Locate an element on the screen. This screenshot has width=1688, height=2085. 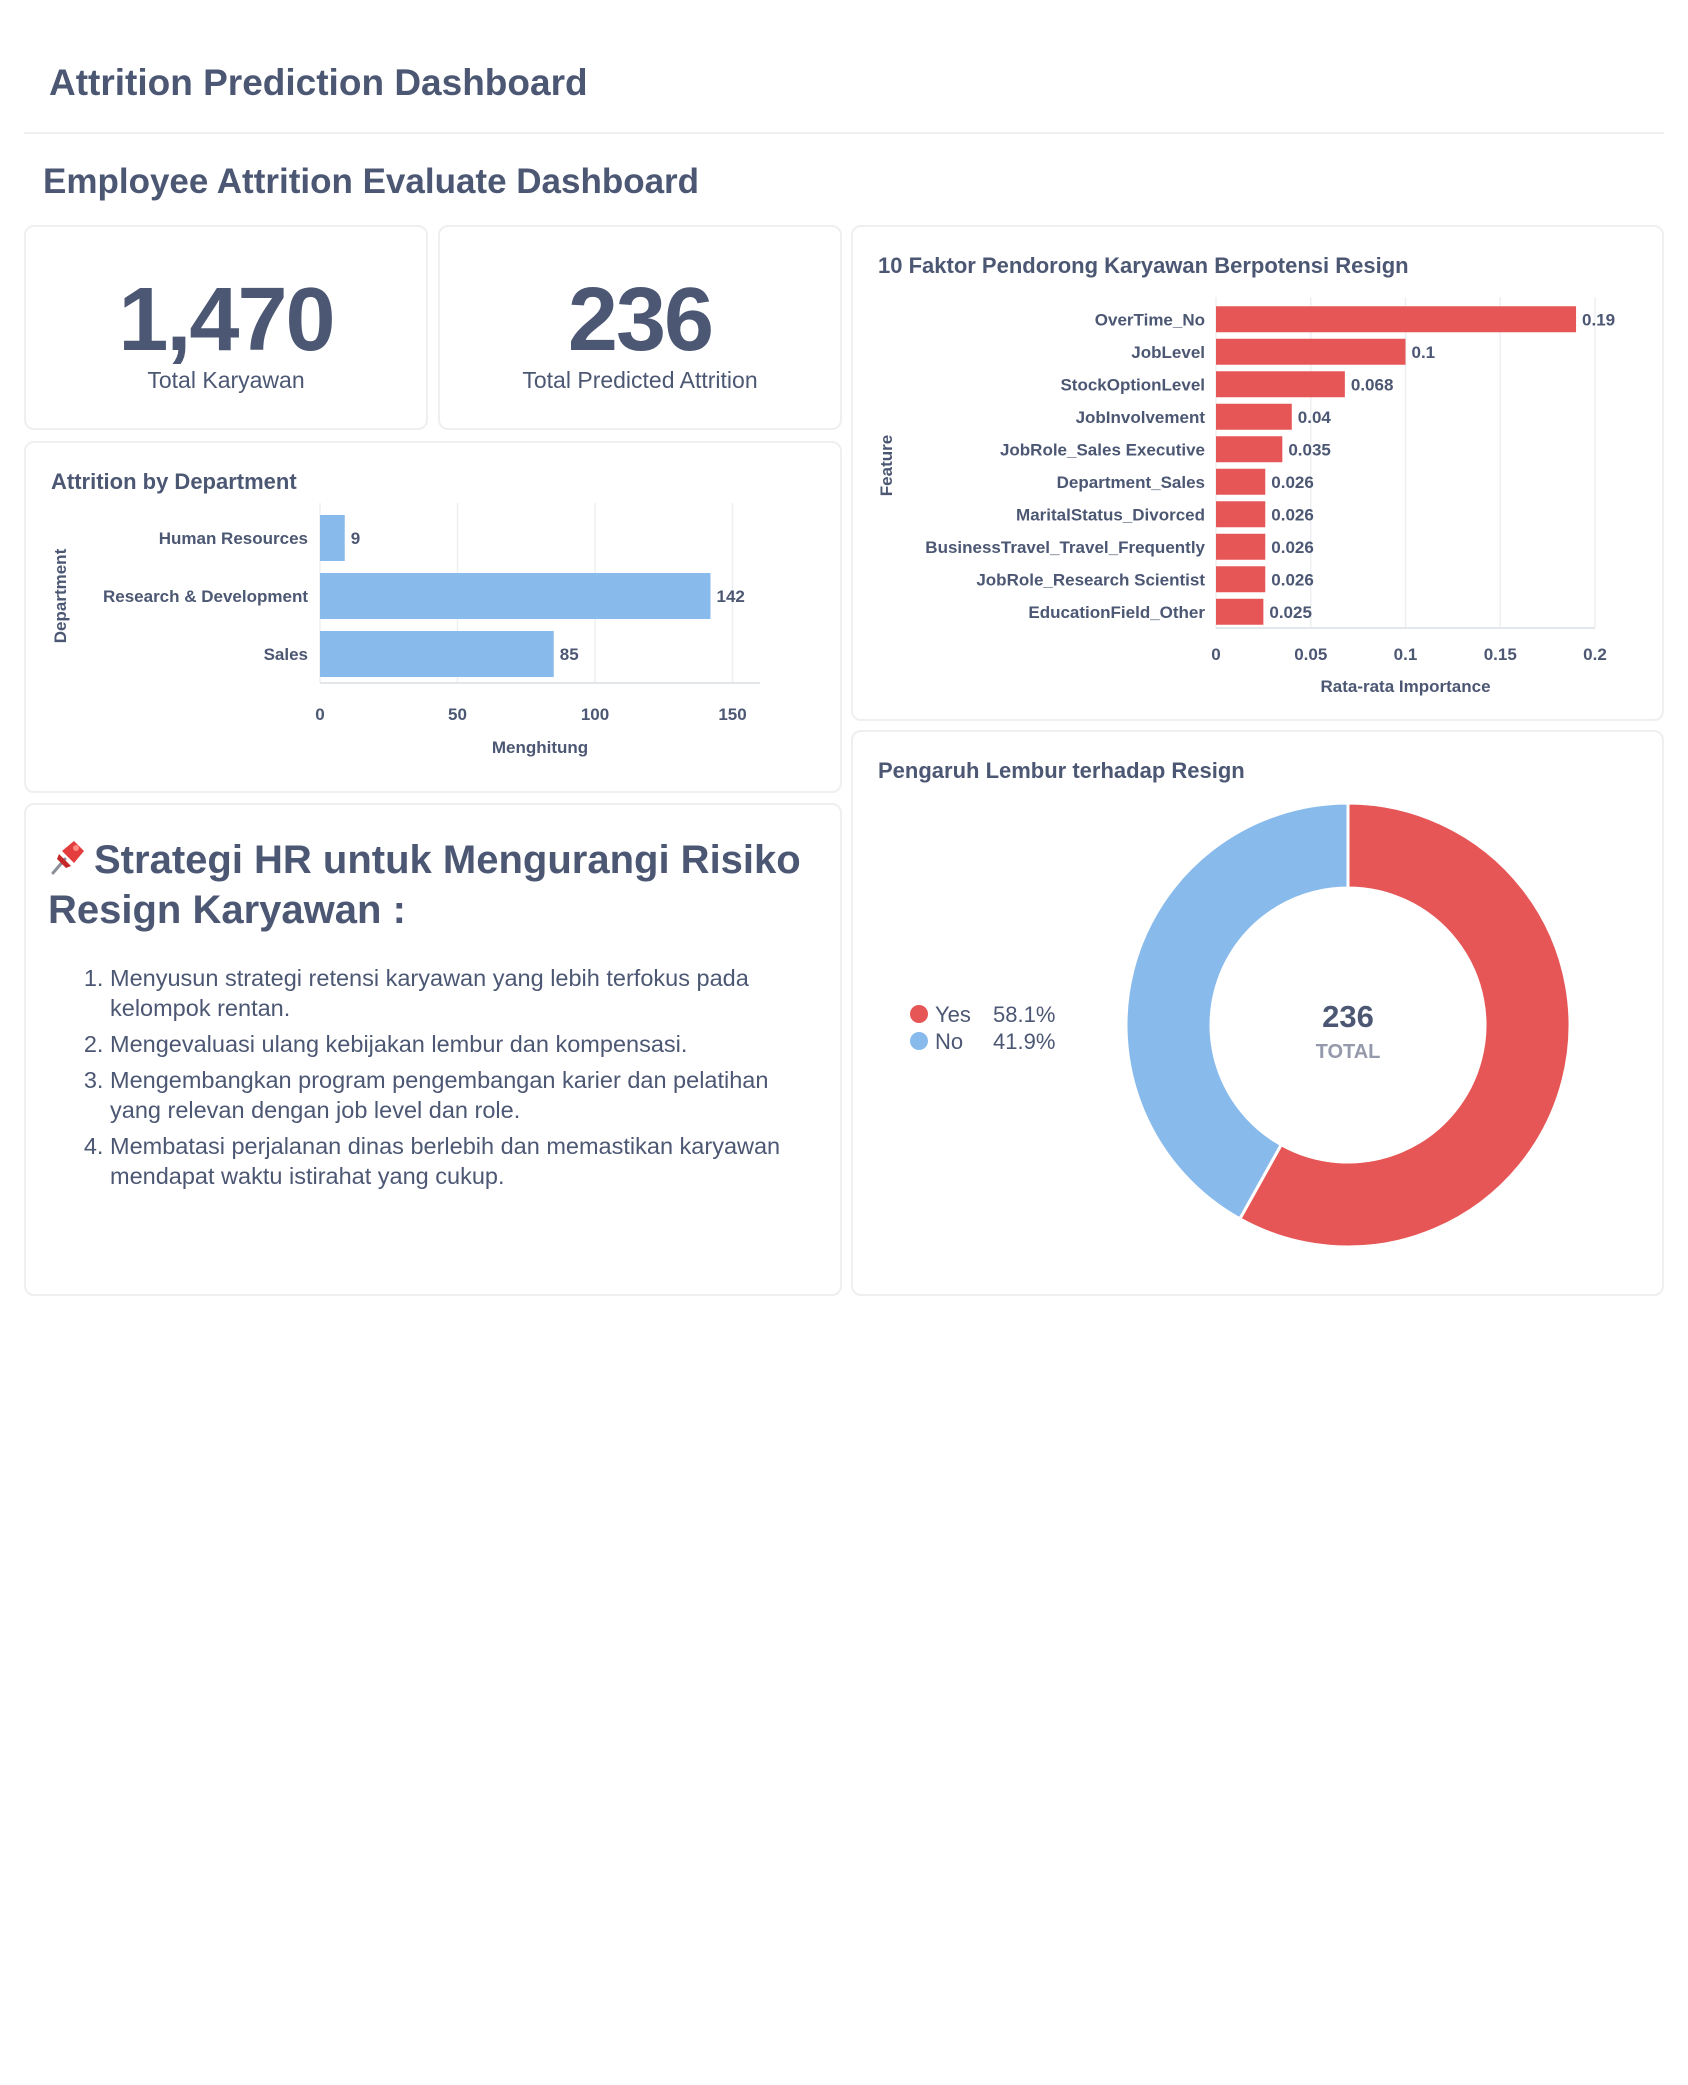
x-tick-label: 100 is located at coordinates (595, 714).